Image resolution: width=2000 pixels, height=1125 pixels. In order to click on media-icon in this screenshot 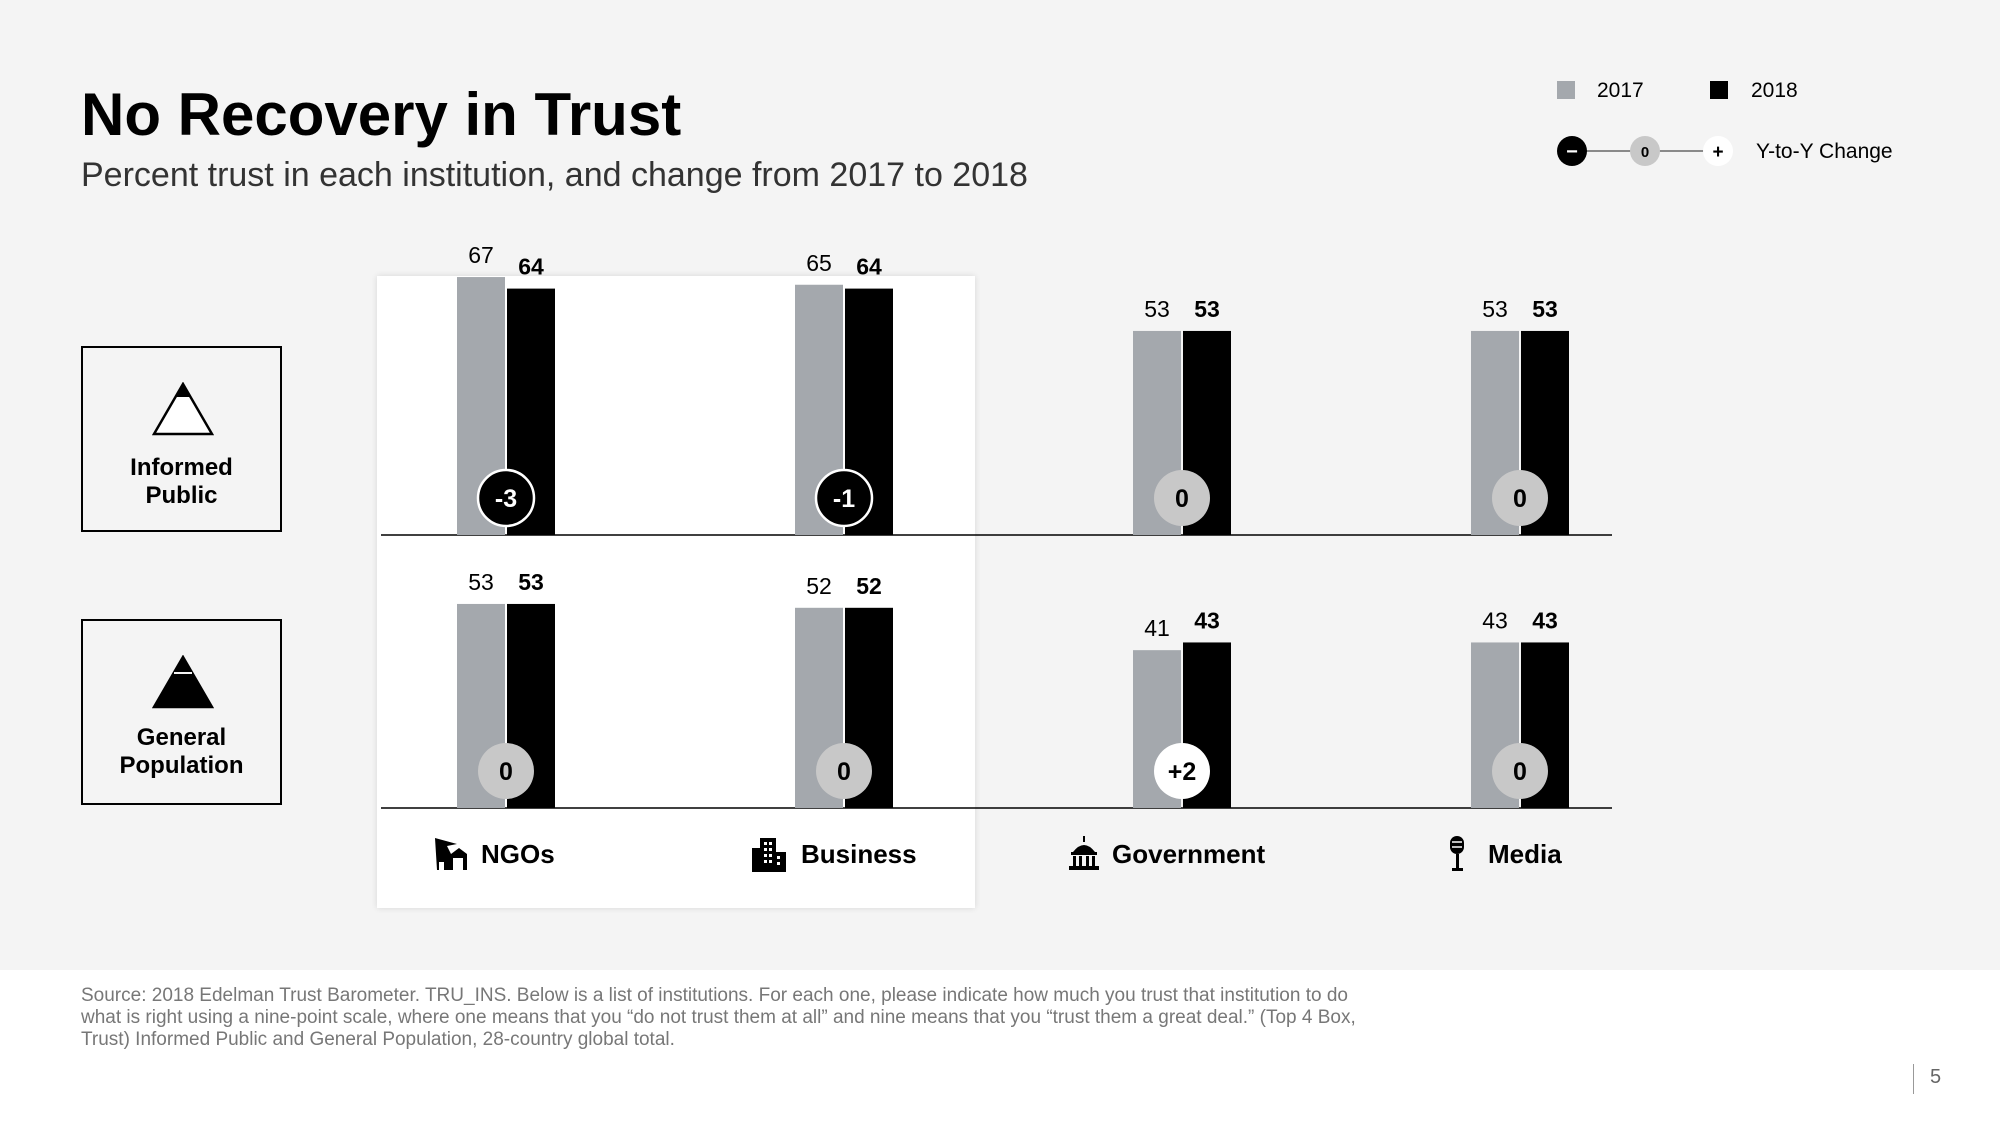, I will do `click(1457, 853)`.